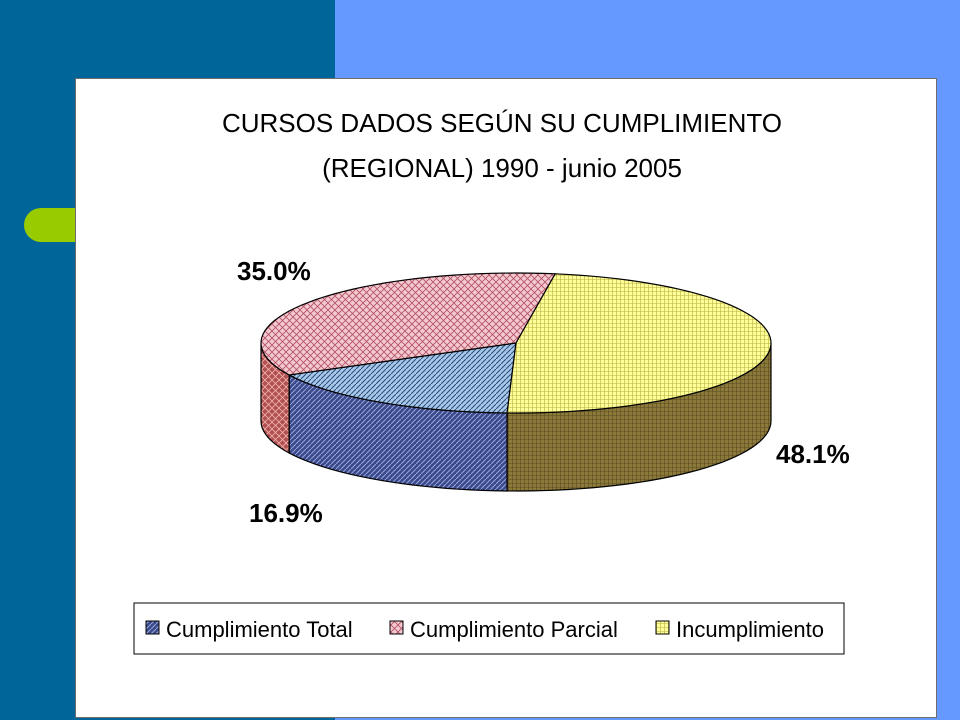  I want to click on pie-slice-incumplimiento, so click(639, 343).